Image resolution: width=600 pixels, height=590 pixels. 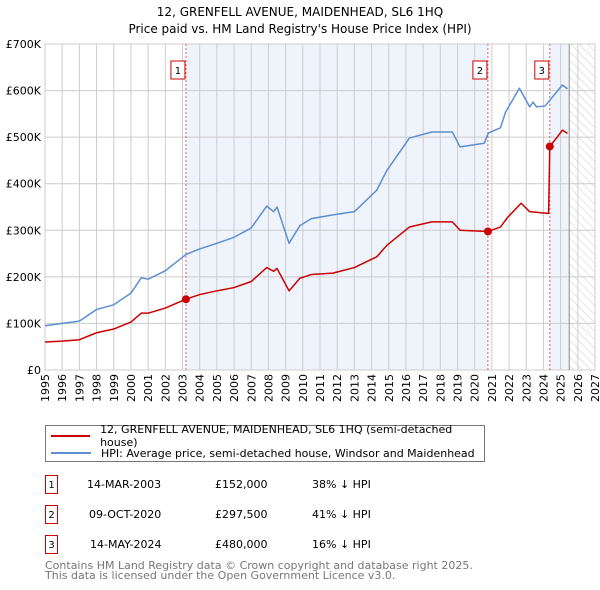 I want to click on x-tick-label: 2022, so click(x=509, y=388).